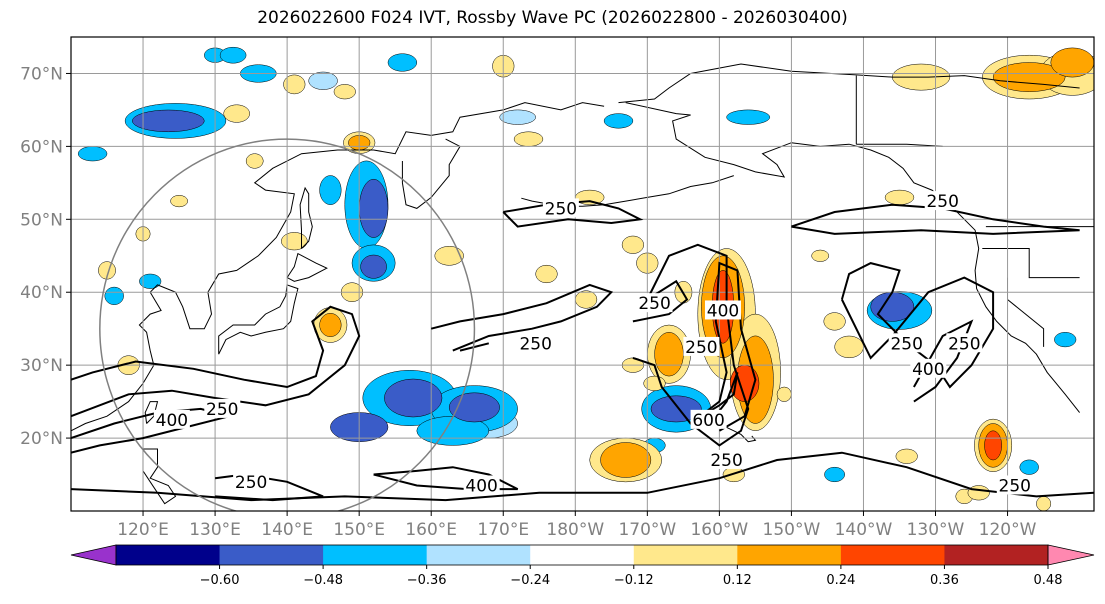 The image size is (1105, 604). Describe the element at coordinates (45, 256) in the screenshot. I see `latitude-labels: 20°N 30°N 40°N 50°N 60°N 70°N` at that location.